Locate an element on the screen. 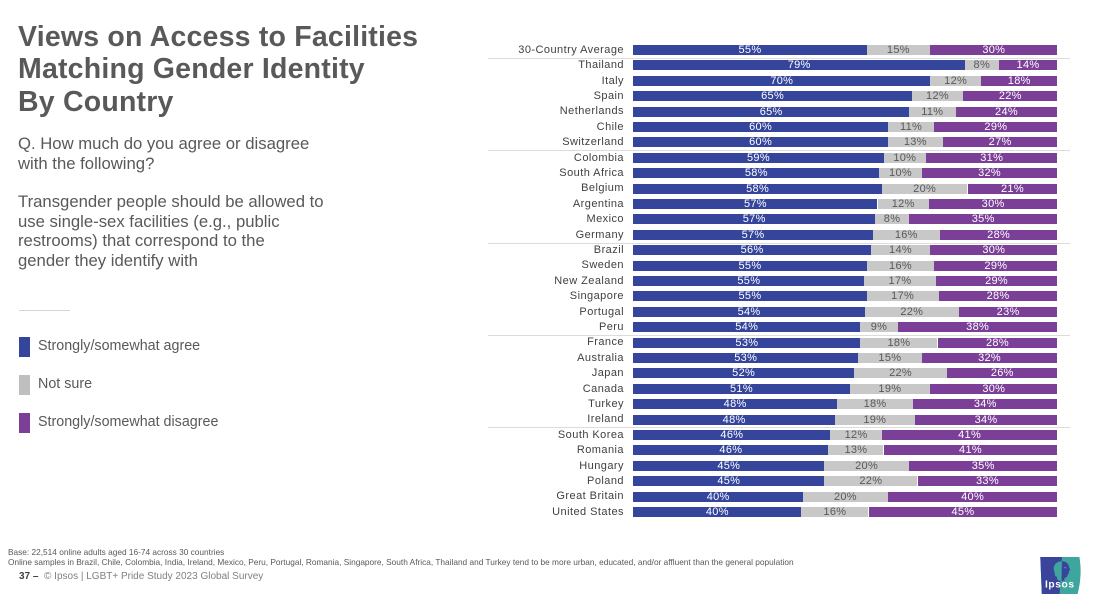 The width and height of the screenshot is (1102, 597). svg-text: Ipsos is located at coordinates (1060, 585).